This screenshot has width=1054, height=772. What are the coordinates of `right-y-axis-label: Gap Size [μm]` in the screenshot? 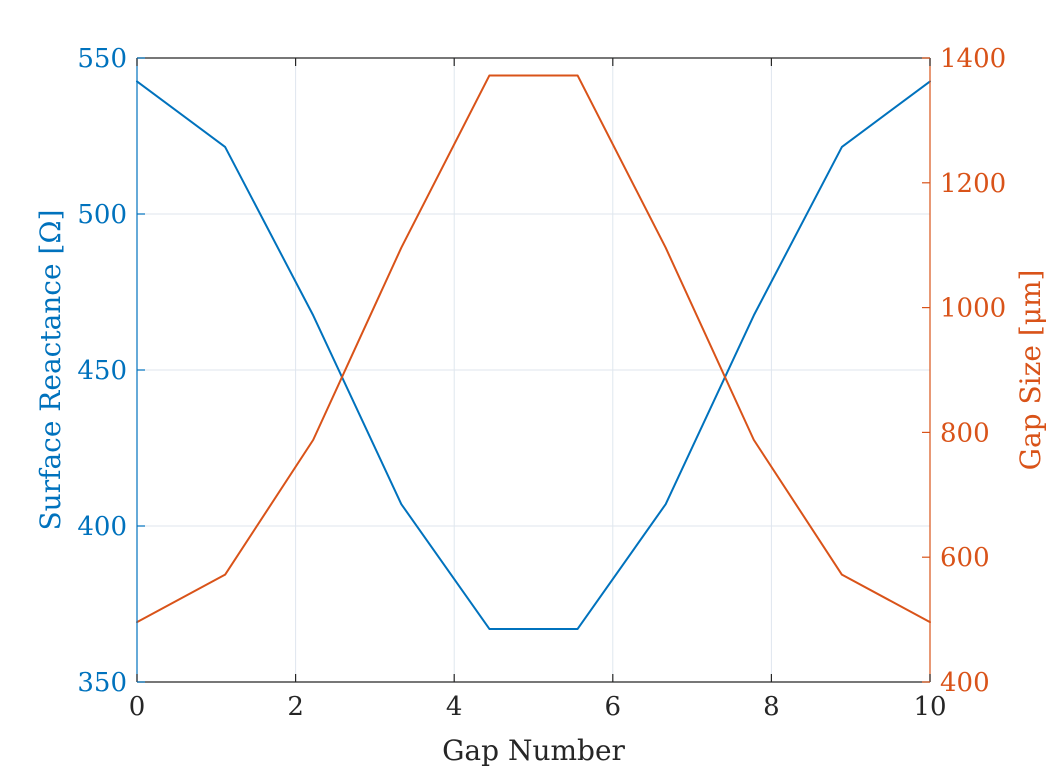 It's located at (1030, 370).